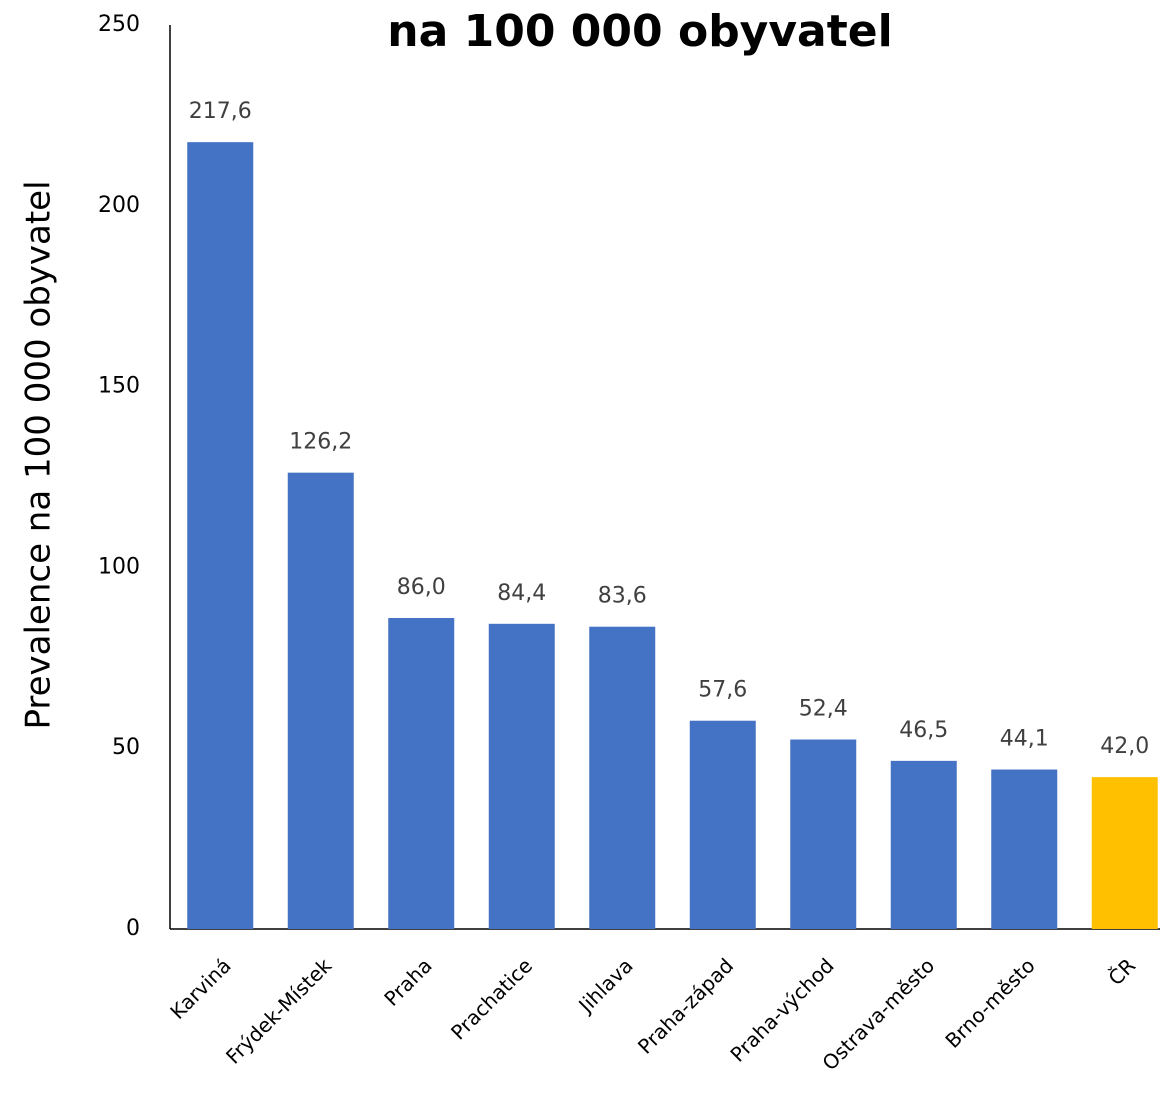  What do you see at coordinates (39, 454) in the screenshot?
I see `y-axis-label: Prevalence na 100 000 obyvatel` at bounding box center [39, 454].